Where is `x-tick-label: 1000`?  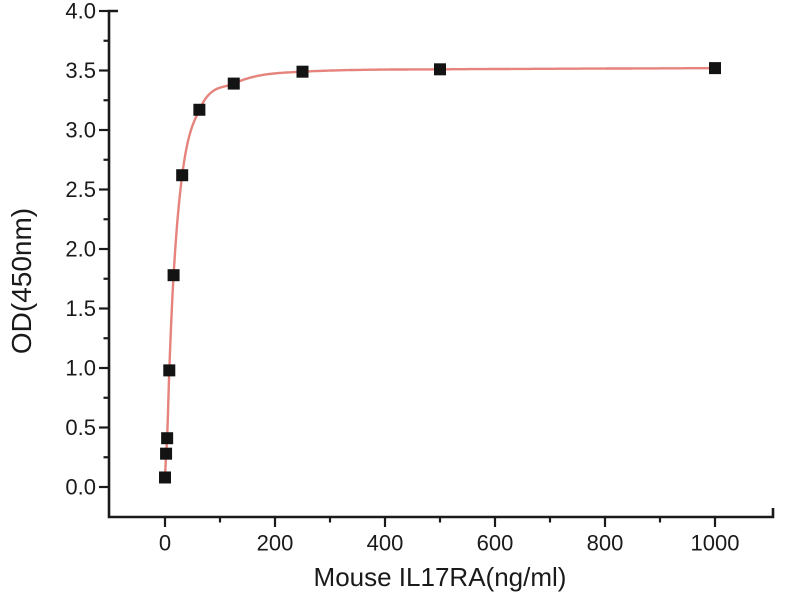 x-tick-label: 1000 is located at coordinates (715, 543).